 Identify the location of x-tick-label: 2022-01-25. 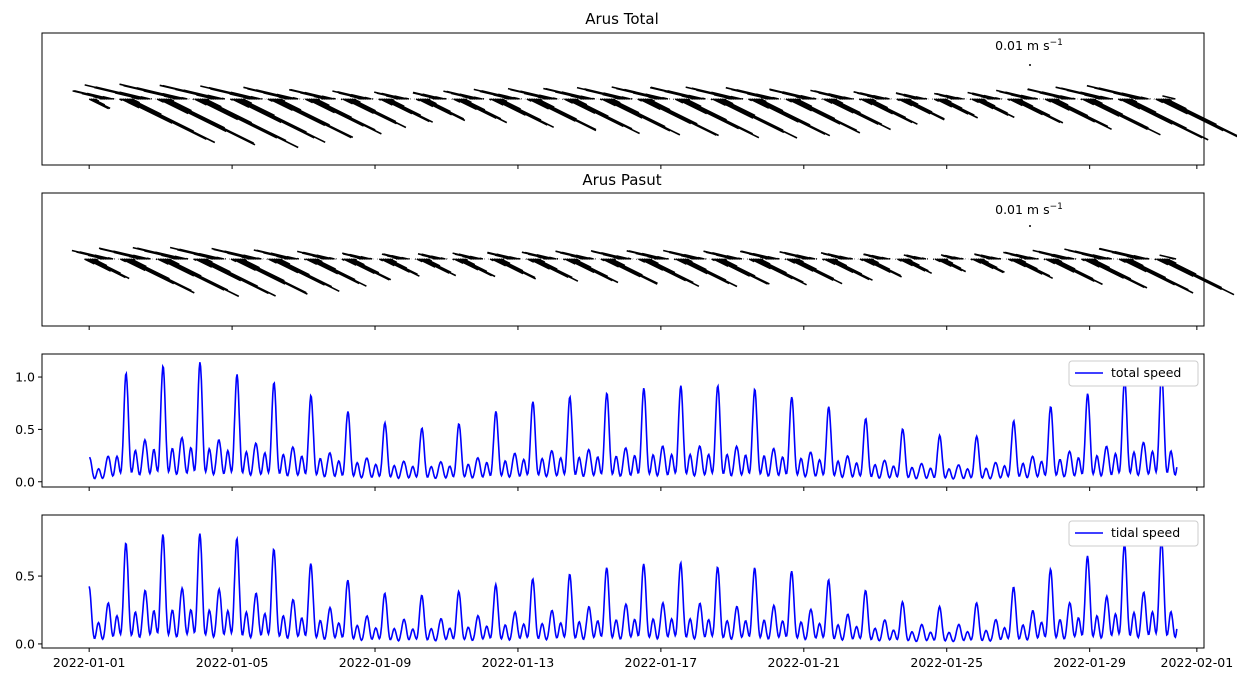
(946, 662).